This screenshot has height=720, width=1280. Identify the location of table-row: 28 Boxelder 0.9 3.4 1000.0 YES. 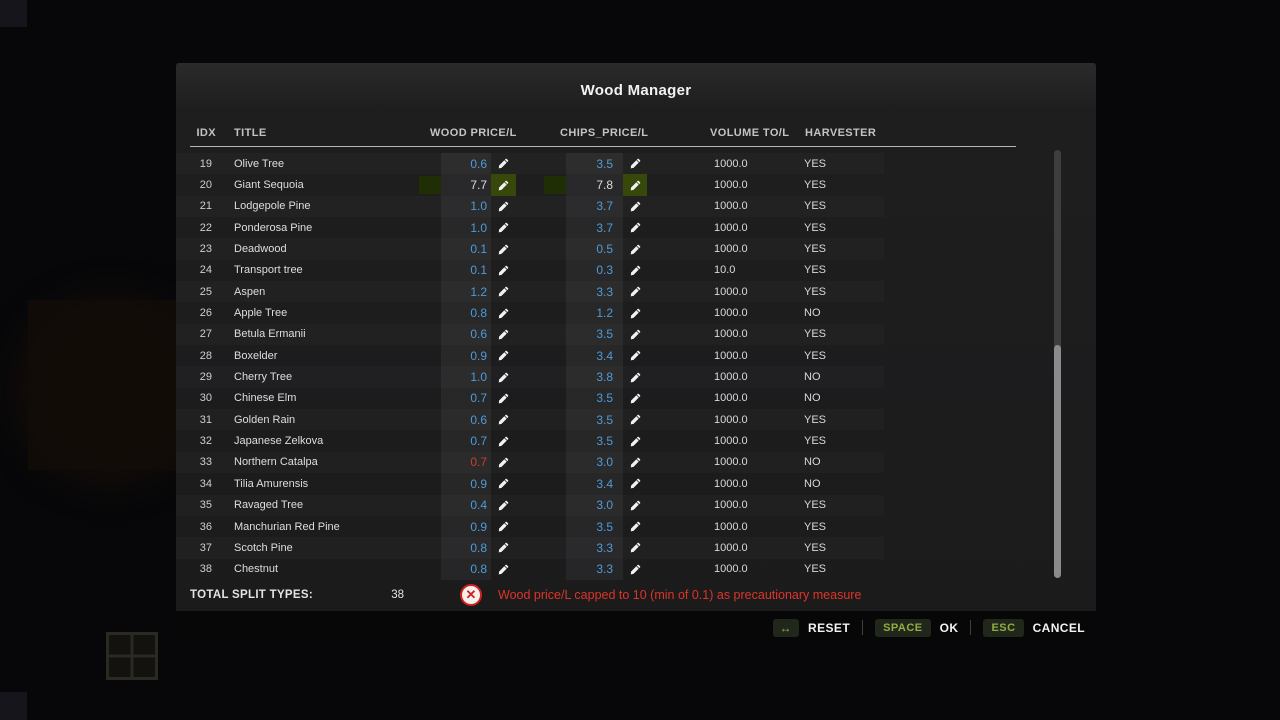
(530, 356).